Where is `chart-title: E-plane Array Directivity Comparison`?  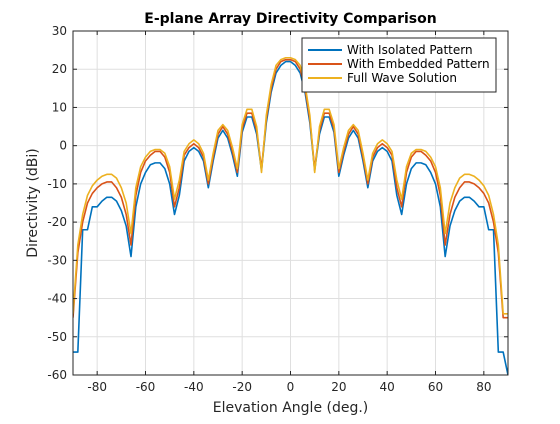 chart-title: E-plane Array Directivity Comparison is located at coordinates (290, 19).